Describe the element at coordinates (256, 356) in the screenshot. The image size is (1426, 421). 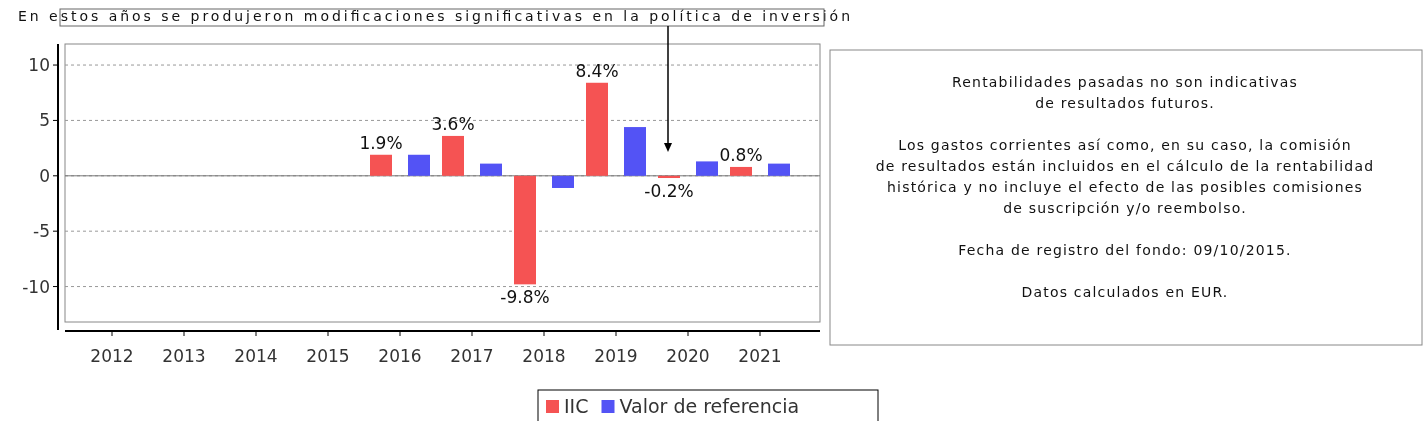
I see `x-tick-label: 2014` at that location.